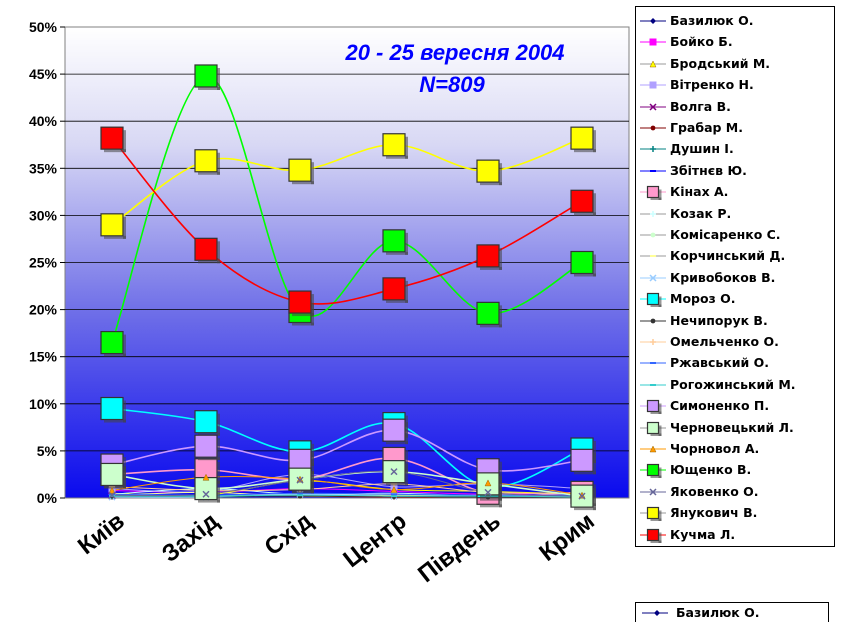 This screenshot has width=841, height=622. Describe the element at coordinates (719, 320) in the screenshot. I see `legend-label: Нечипорук В.` at that location.